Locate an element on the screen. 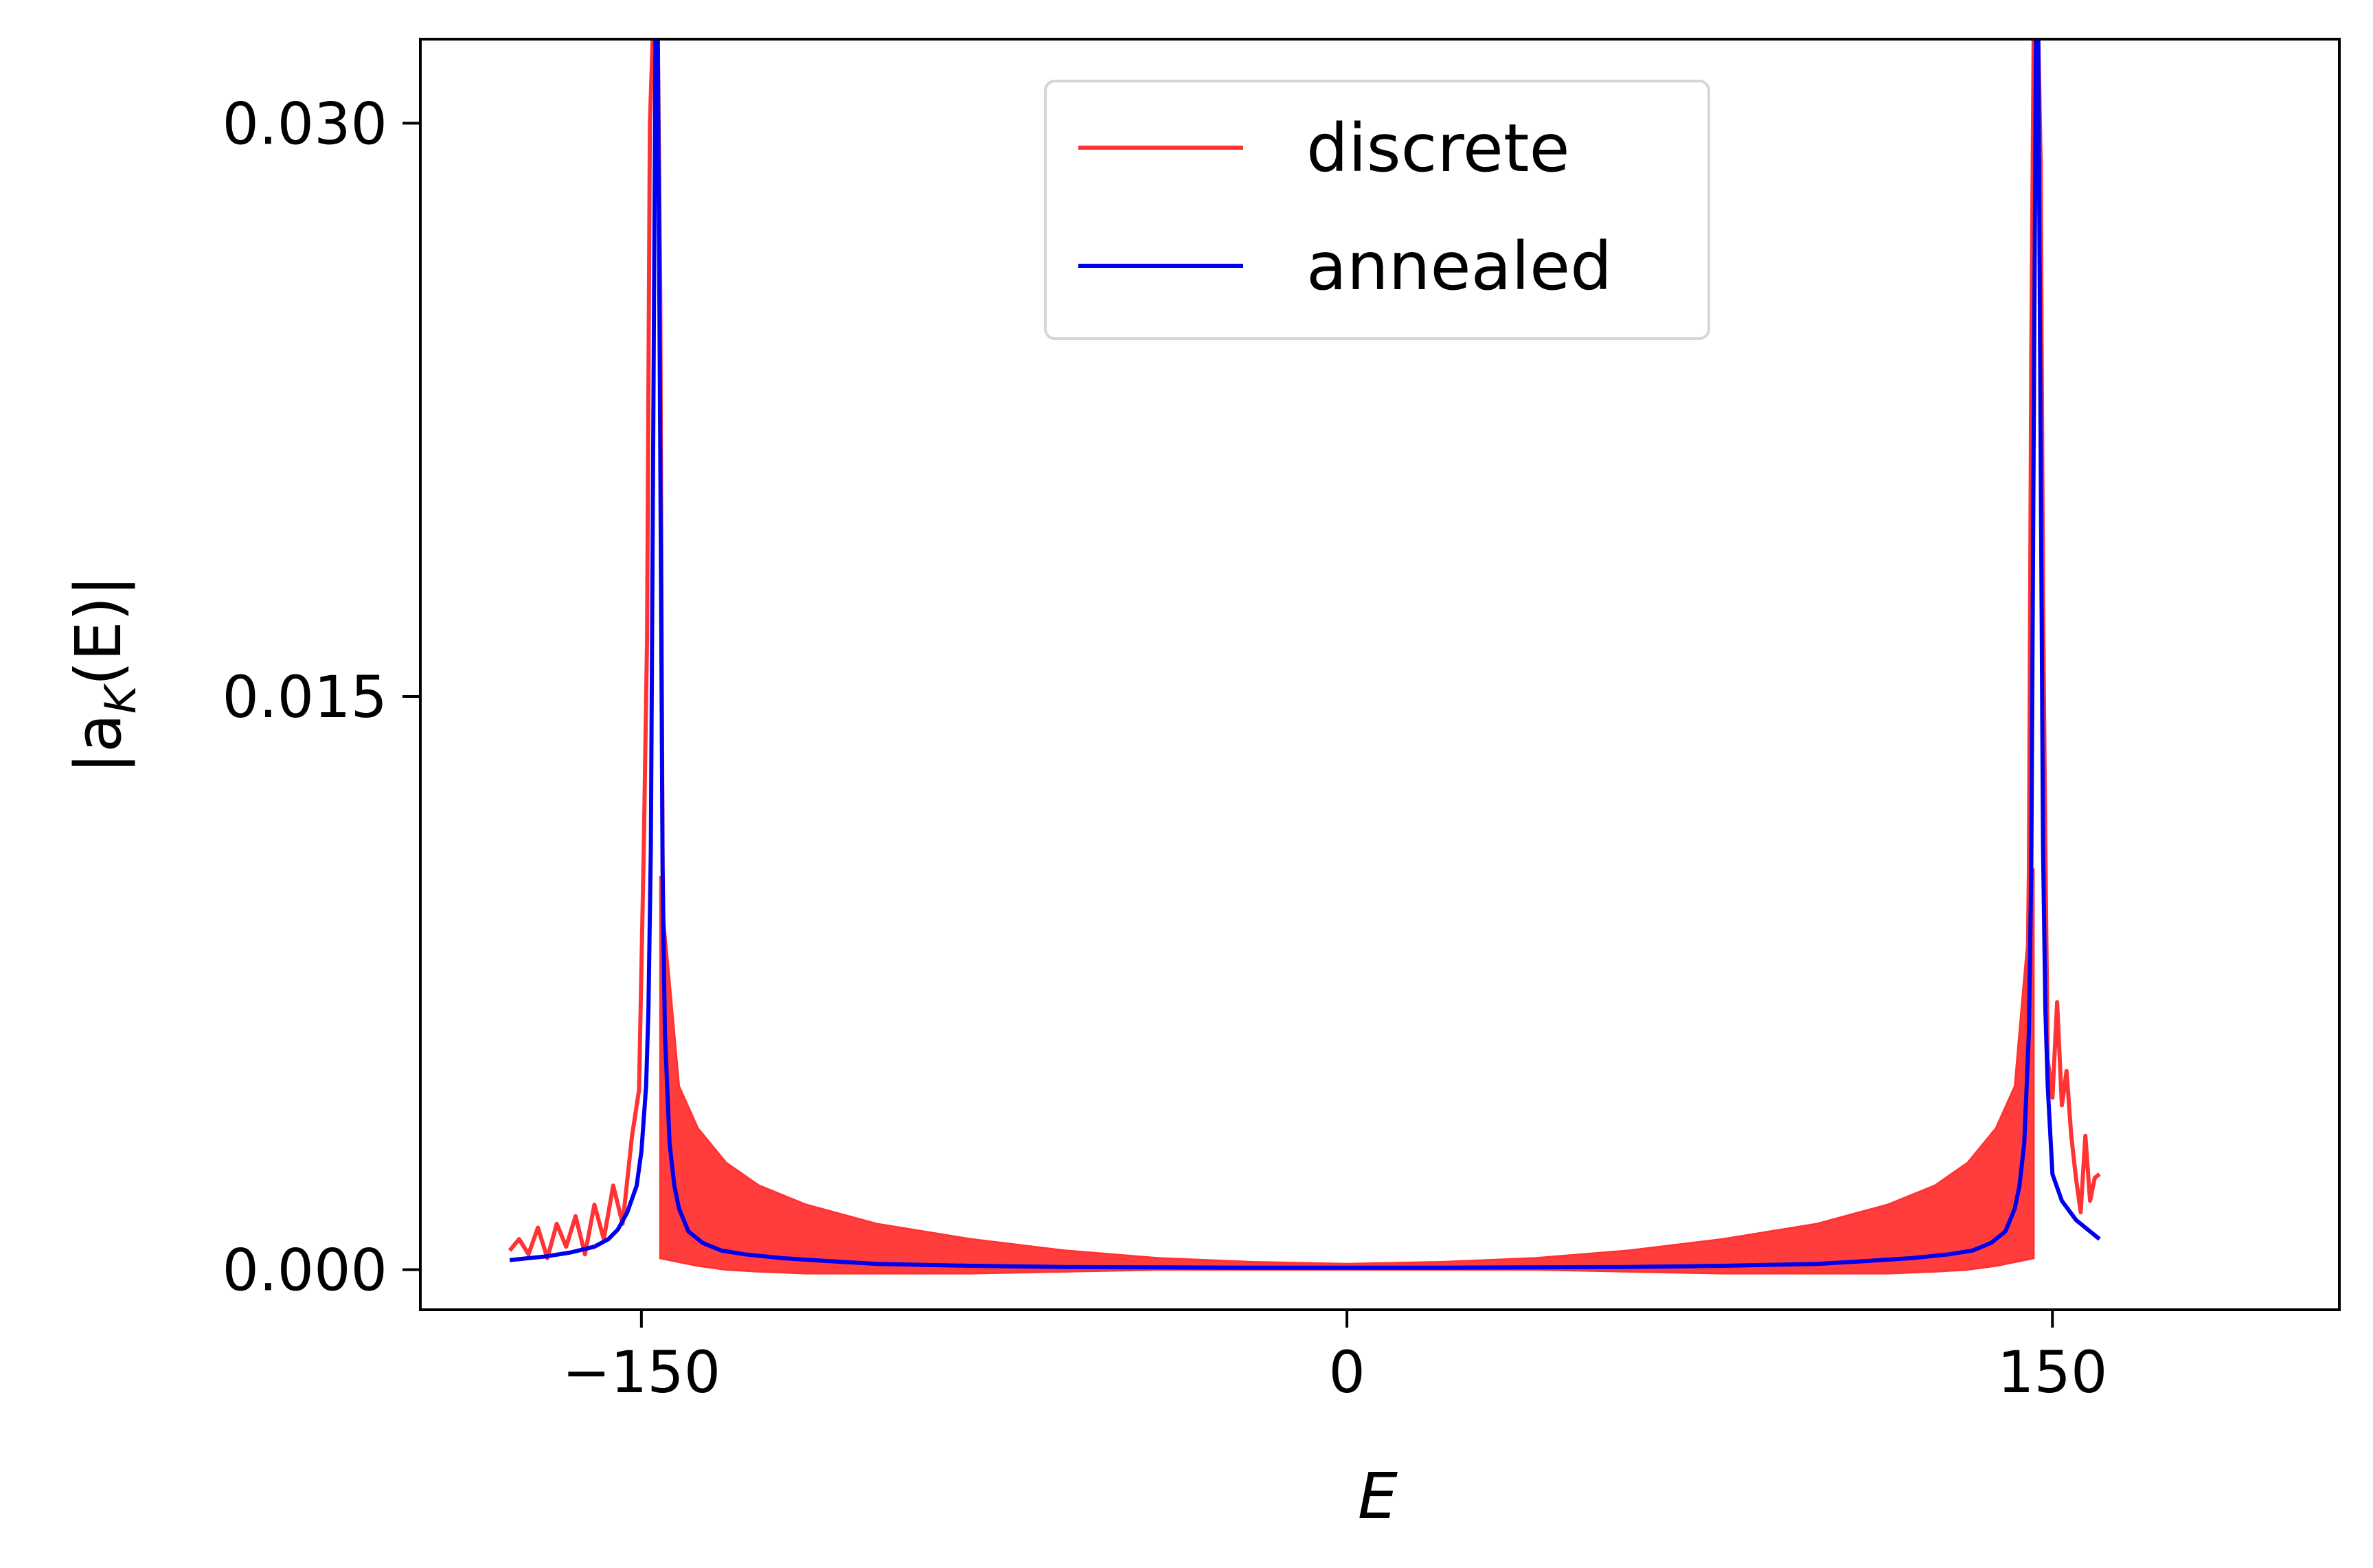  legend-box is located at coordinates (1377, 210).